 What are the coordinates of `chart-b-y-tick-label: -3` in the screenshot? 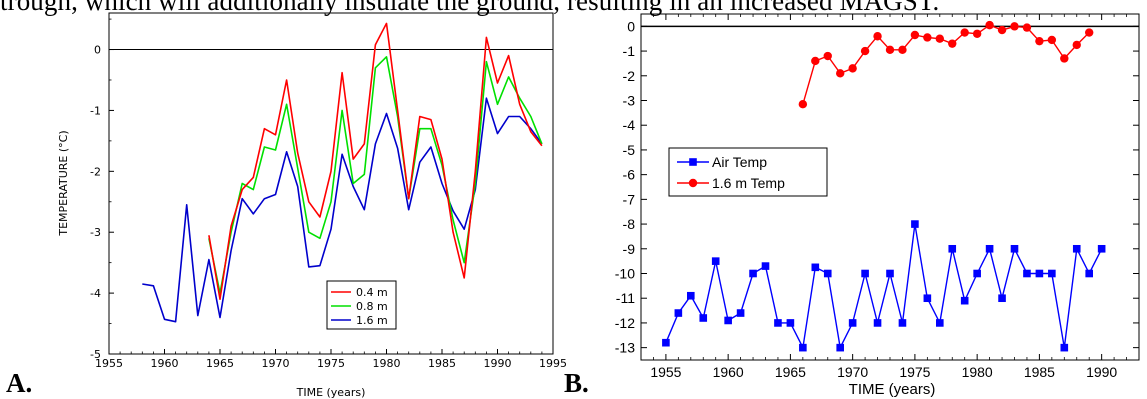 It's located at (629, 101).